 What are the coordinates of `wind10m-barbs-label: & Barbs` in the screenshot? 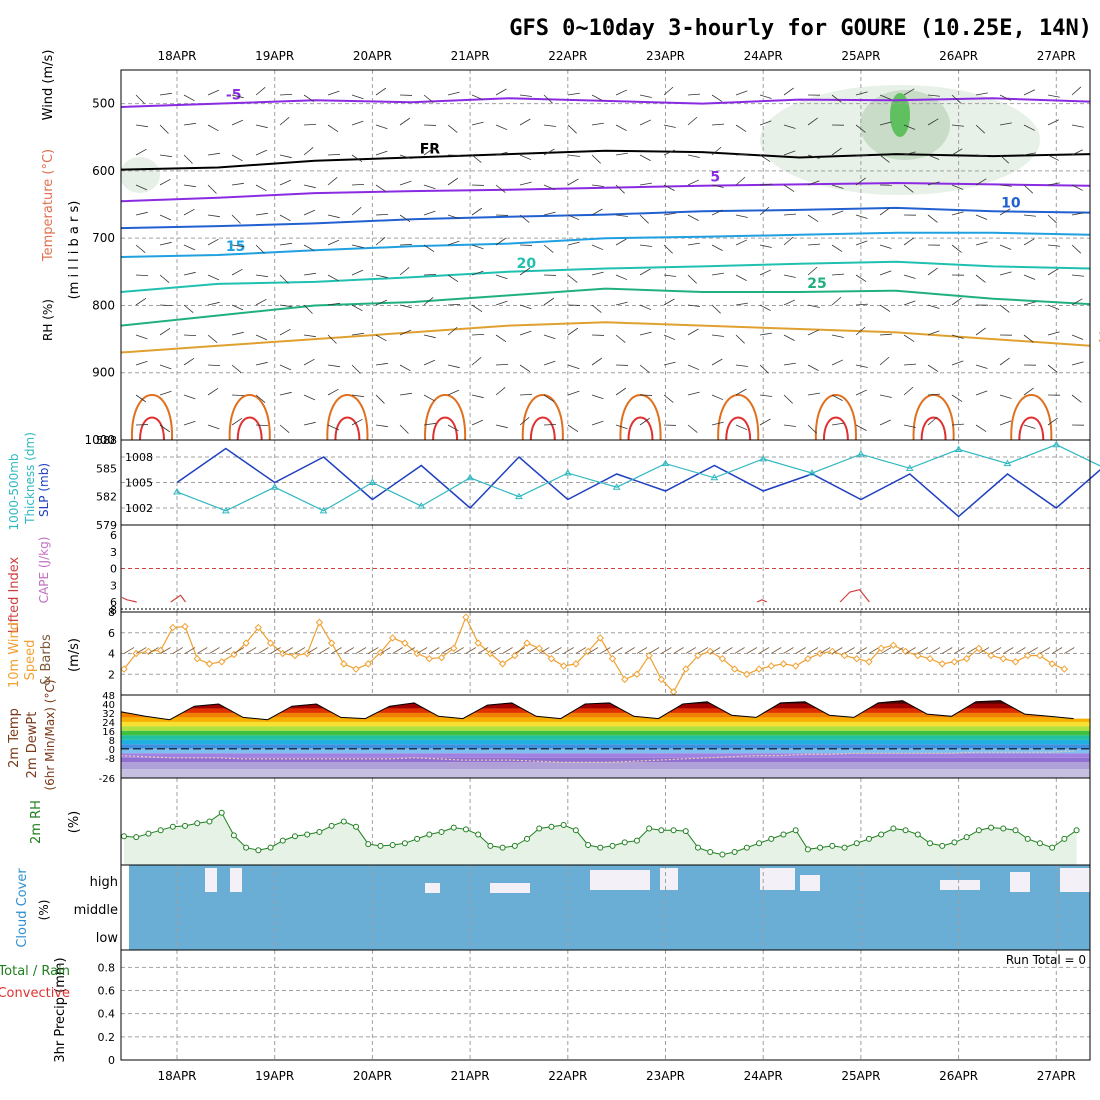 It's located at (46, 660).